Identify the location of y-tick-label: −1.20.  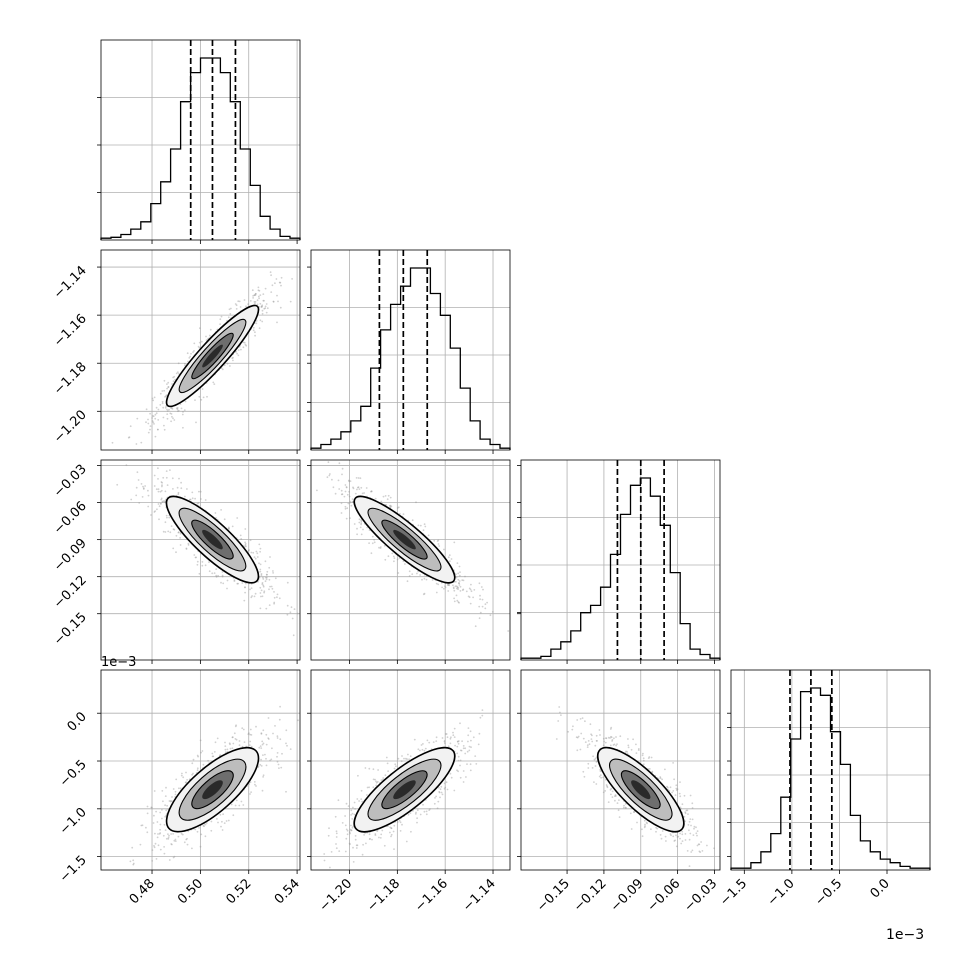
(70, 427).